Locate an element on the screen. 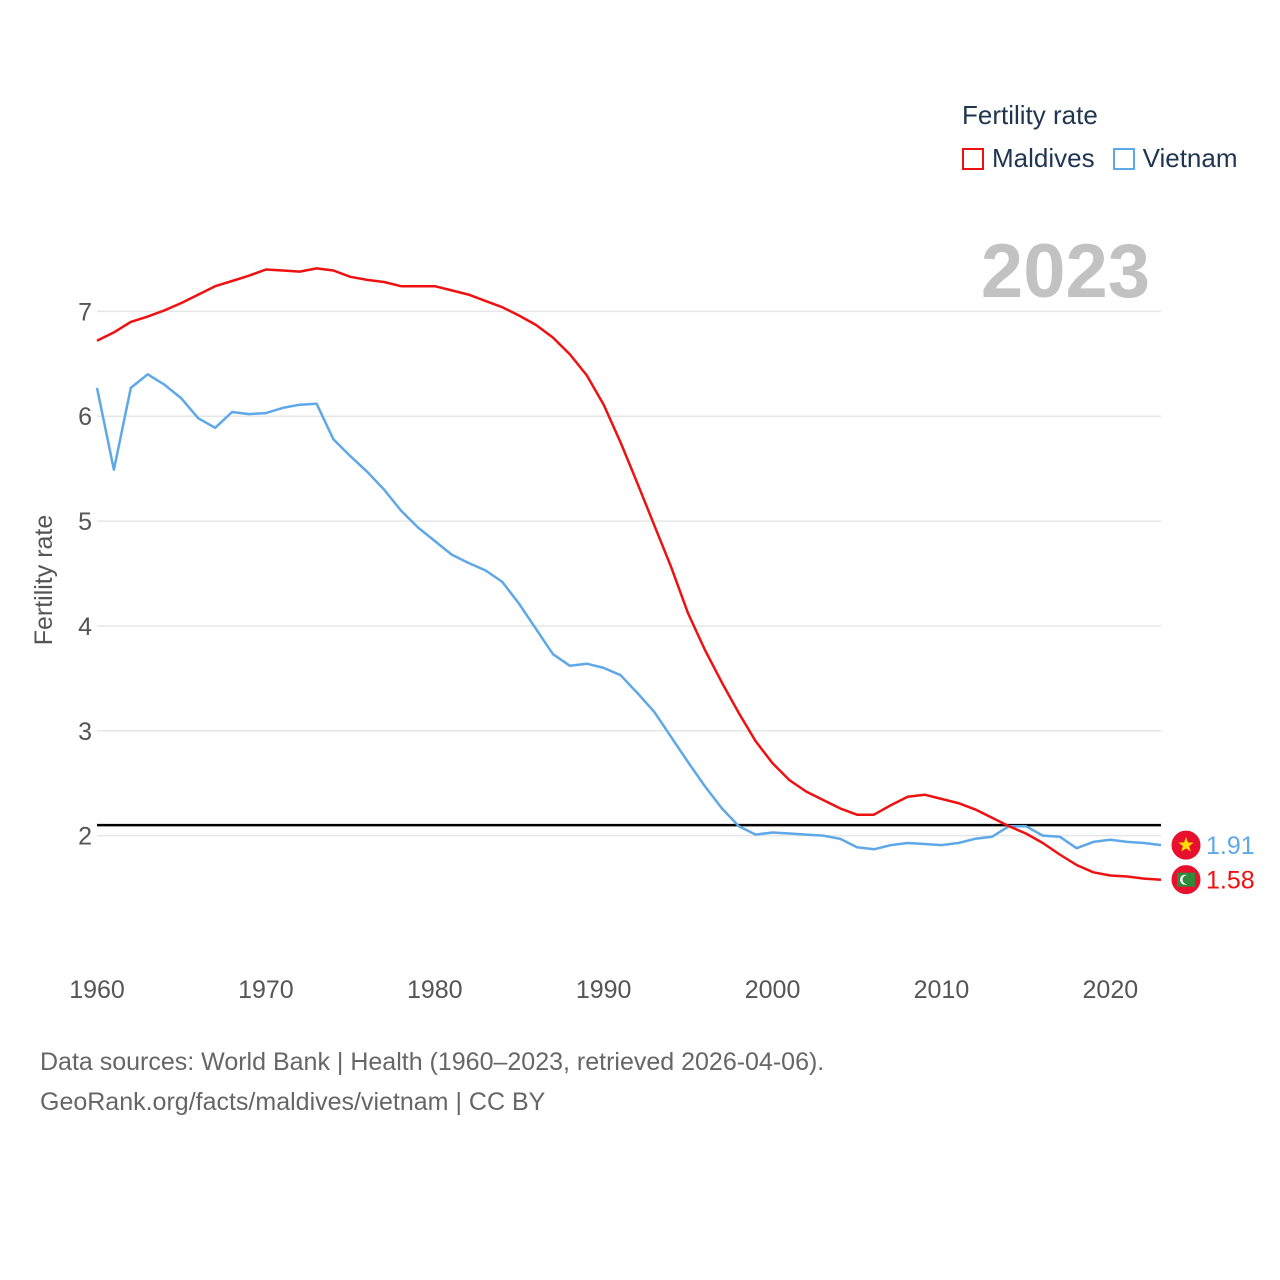 Image resolution: width=1280 pixels, height=1280 pixels. x-axis-ticks: 1960 1970 1980 1990 2000 2010 2020 is located at coordinates (603, 990).